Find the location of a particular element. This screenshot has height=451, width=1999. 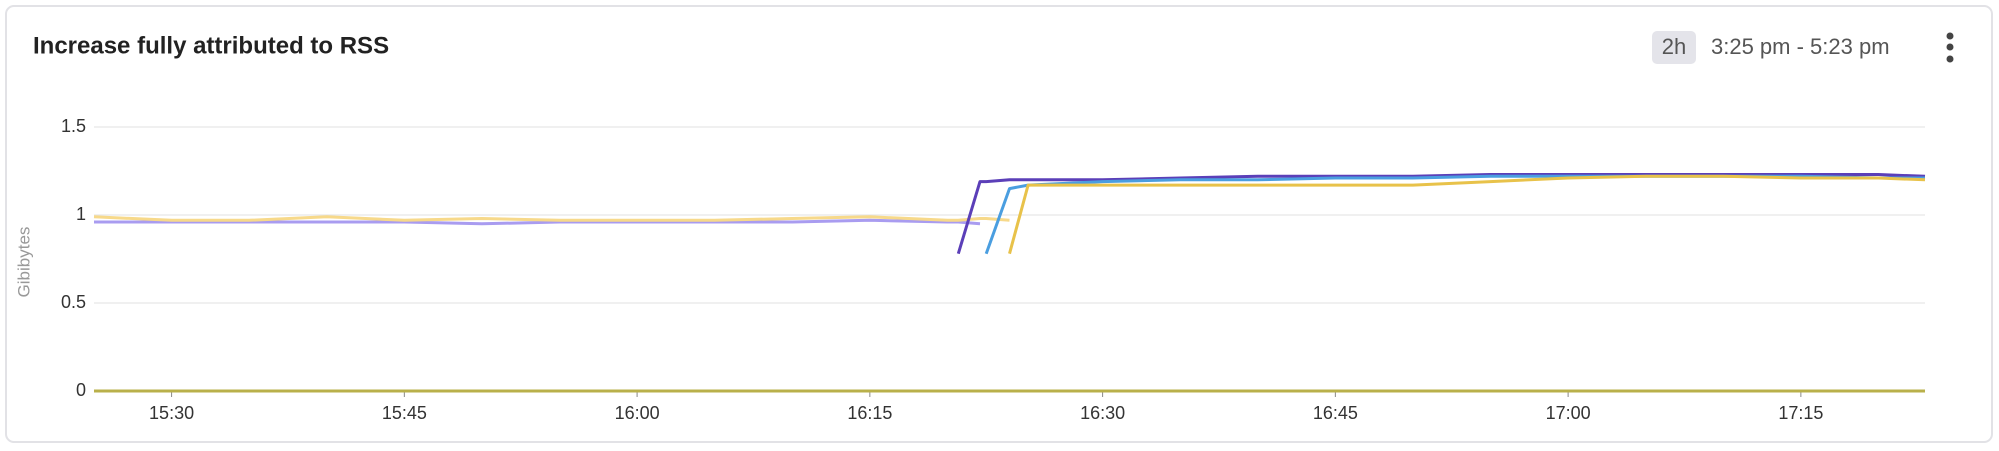

range-badge: 2h is located at coordinates (1674, 46).